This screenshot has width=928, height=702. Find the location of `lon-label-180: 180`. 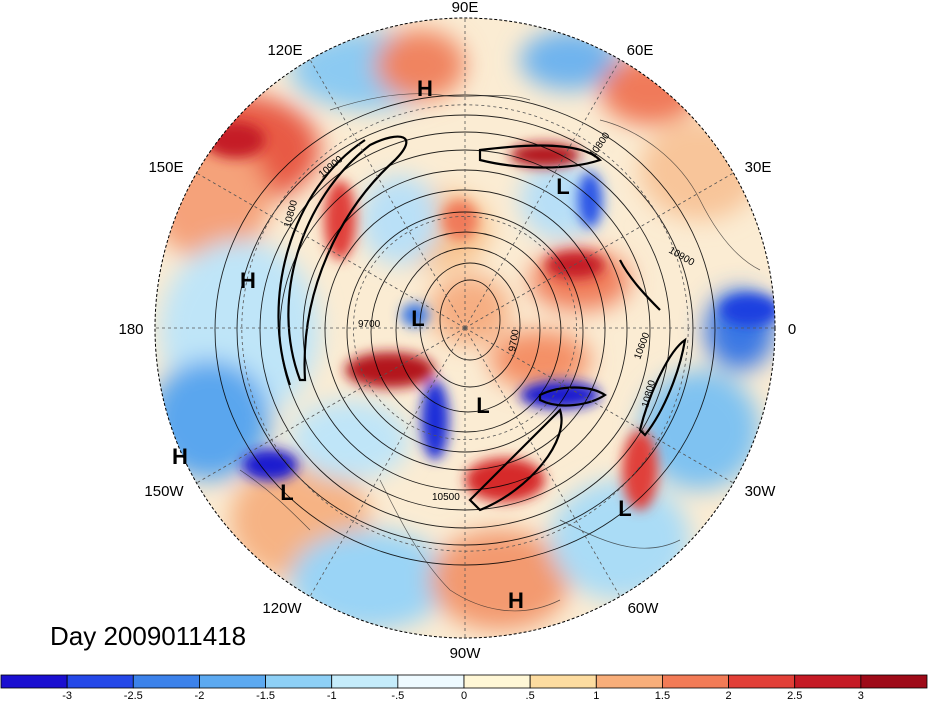

lon-label-180: 180 is located at coordinates (130, 329).